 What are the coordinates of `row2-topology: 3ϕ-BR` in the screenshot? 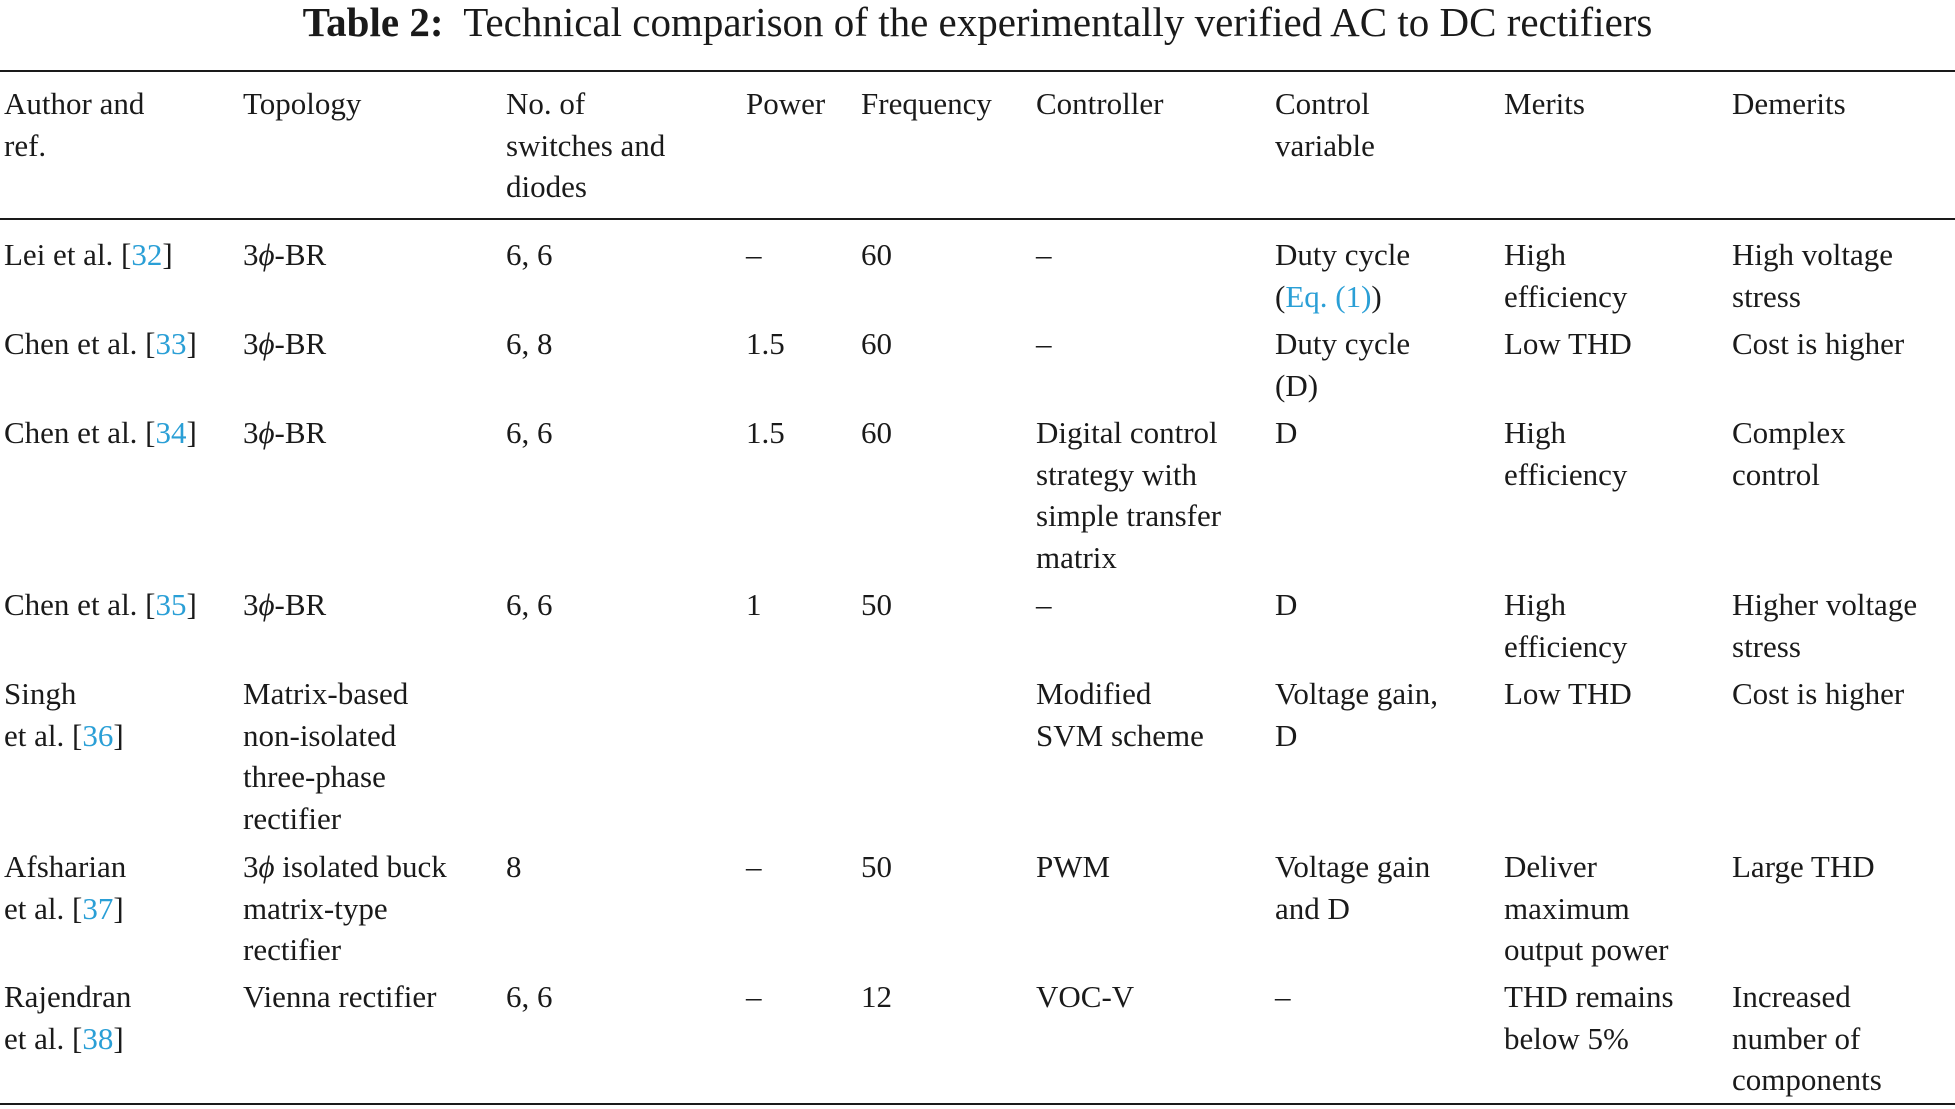 It's located at (285, 343).